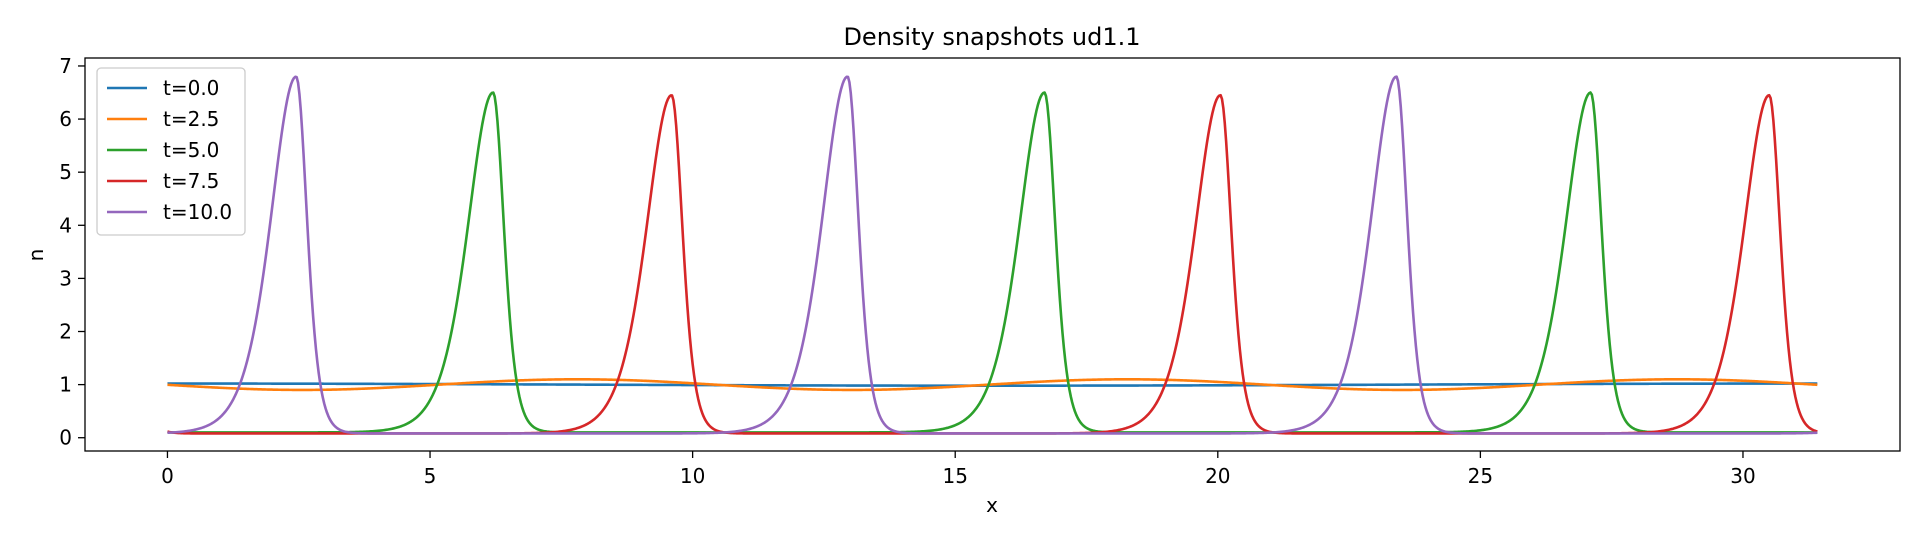 The height and width of the screenshot is (544, 1920). I want to click on legend-box, so click(171, 151).